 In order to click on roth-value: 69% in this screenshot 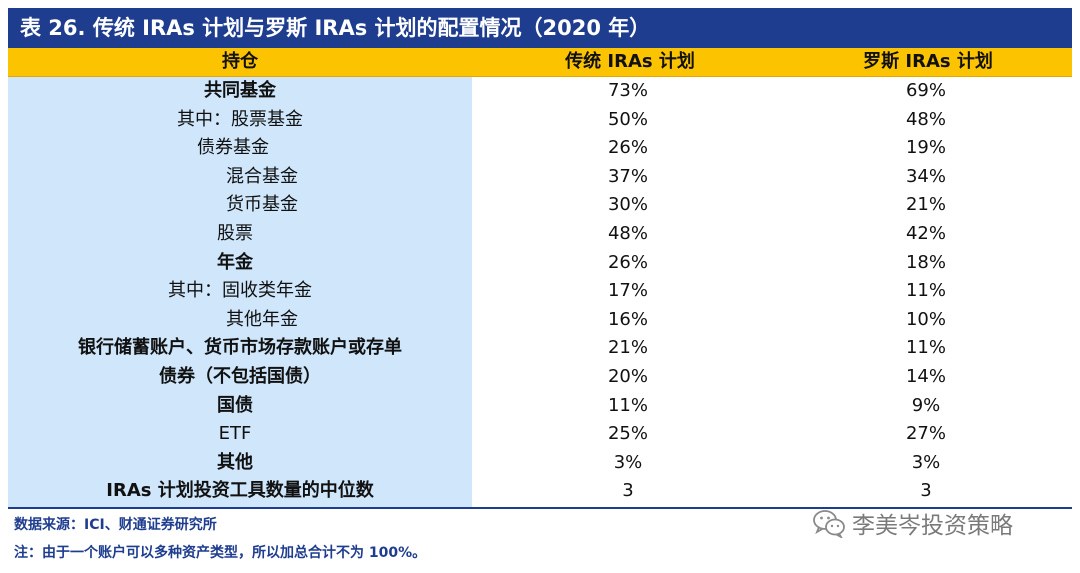, I will do `click(925, 90)`.